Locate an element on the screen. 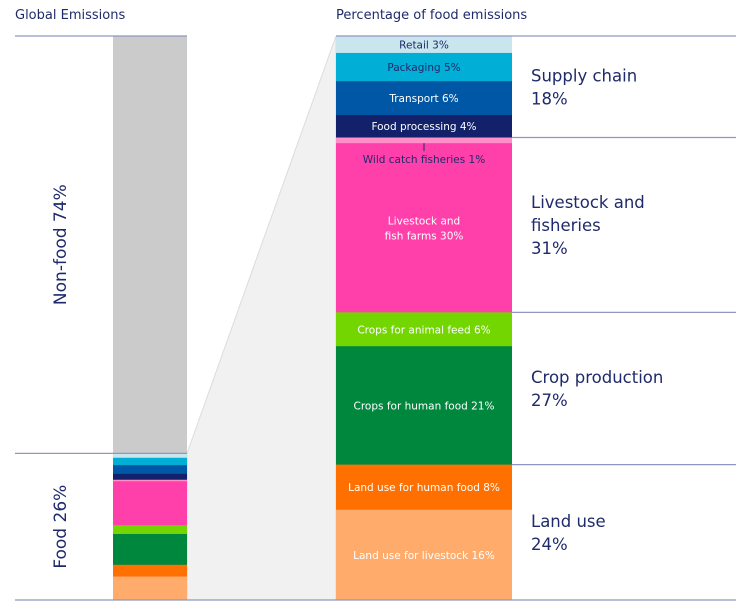  group-label: 27% is located at coordinates (549, 400).